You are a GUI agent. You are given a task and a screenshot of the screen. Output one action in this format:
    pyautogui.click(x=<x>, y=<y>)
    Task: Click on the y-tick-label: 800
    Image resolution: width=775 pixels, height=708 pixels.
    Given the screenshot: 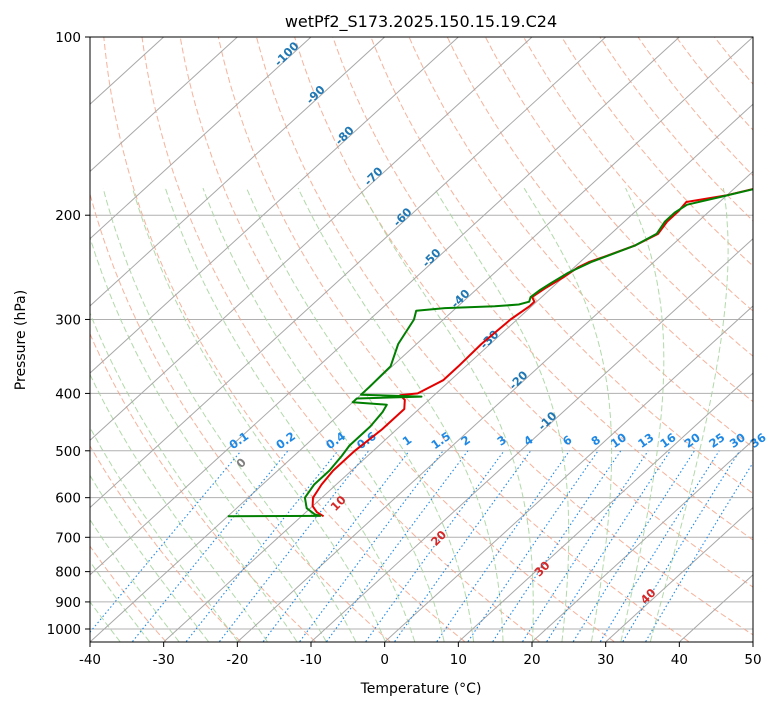 What is the action you would take?
    pyautogui.click(x=68, y=573)
    